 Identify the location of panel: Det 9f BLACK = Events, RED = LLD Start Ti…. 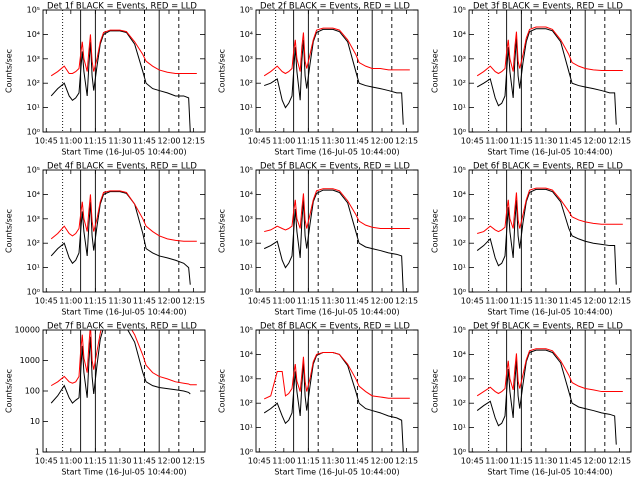
(531, 399).